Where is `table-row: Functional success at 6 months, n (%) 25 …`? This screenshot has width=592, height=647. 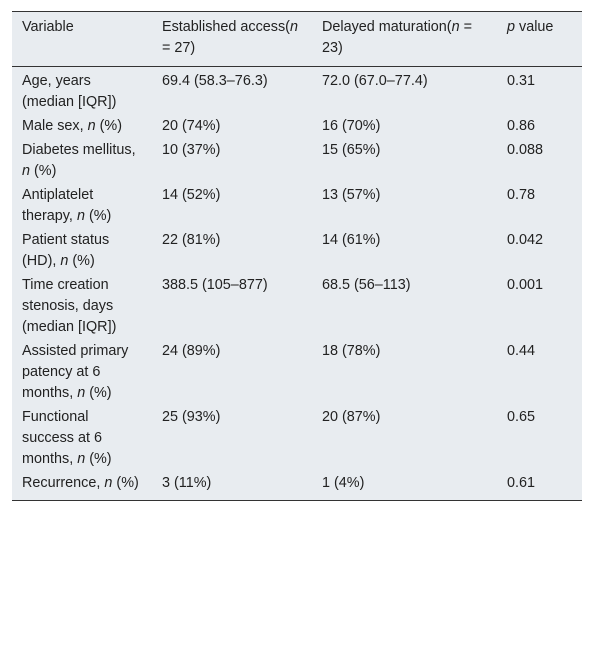
table-row: Functional success at 6 months, n (%) 25 … is located at coordinates (297, 438).